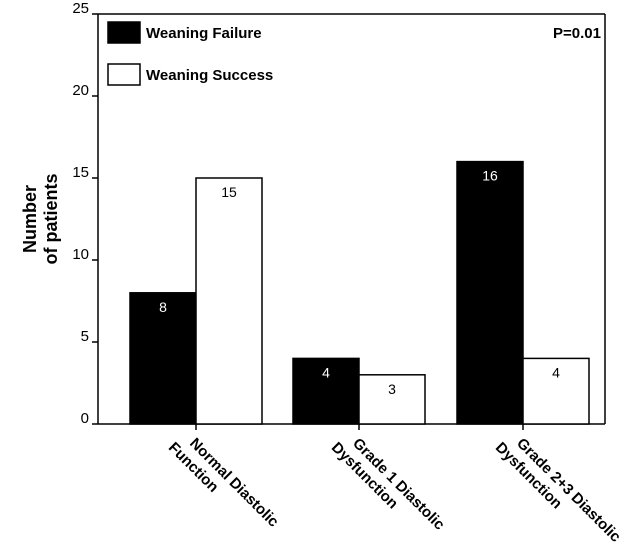 This screenshot has width=636, height=551. Describe the element at coordinates (568, 490) in the screenshot. I see `x-category-label-2-line-0: Grade 2+3 Diastolic` at that location.